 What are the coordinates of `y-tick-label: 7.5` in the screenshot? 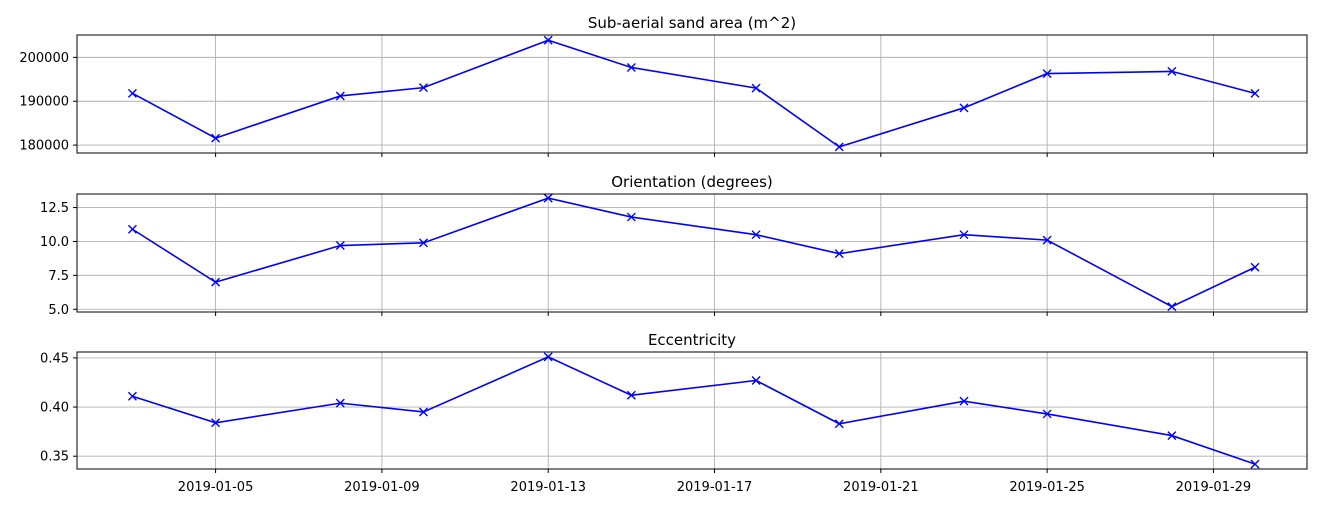 It's located at (58, 276).